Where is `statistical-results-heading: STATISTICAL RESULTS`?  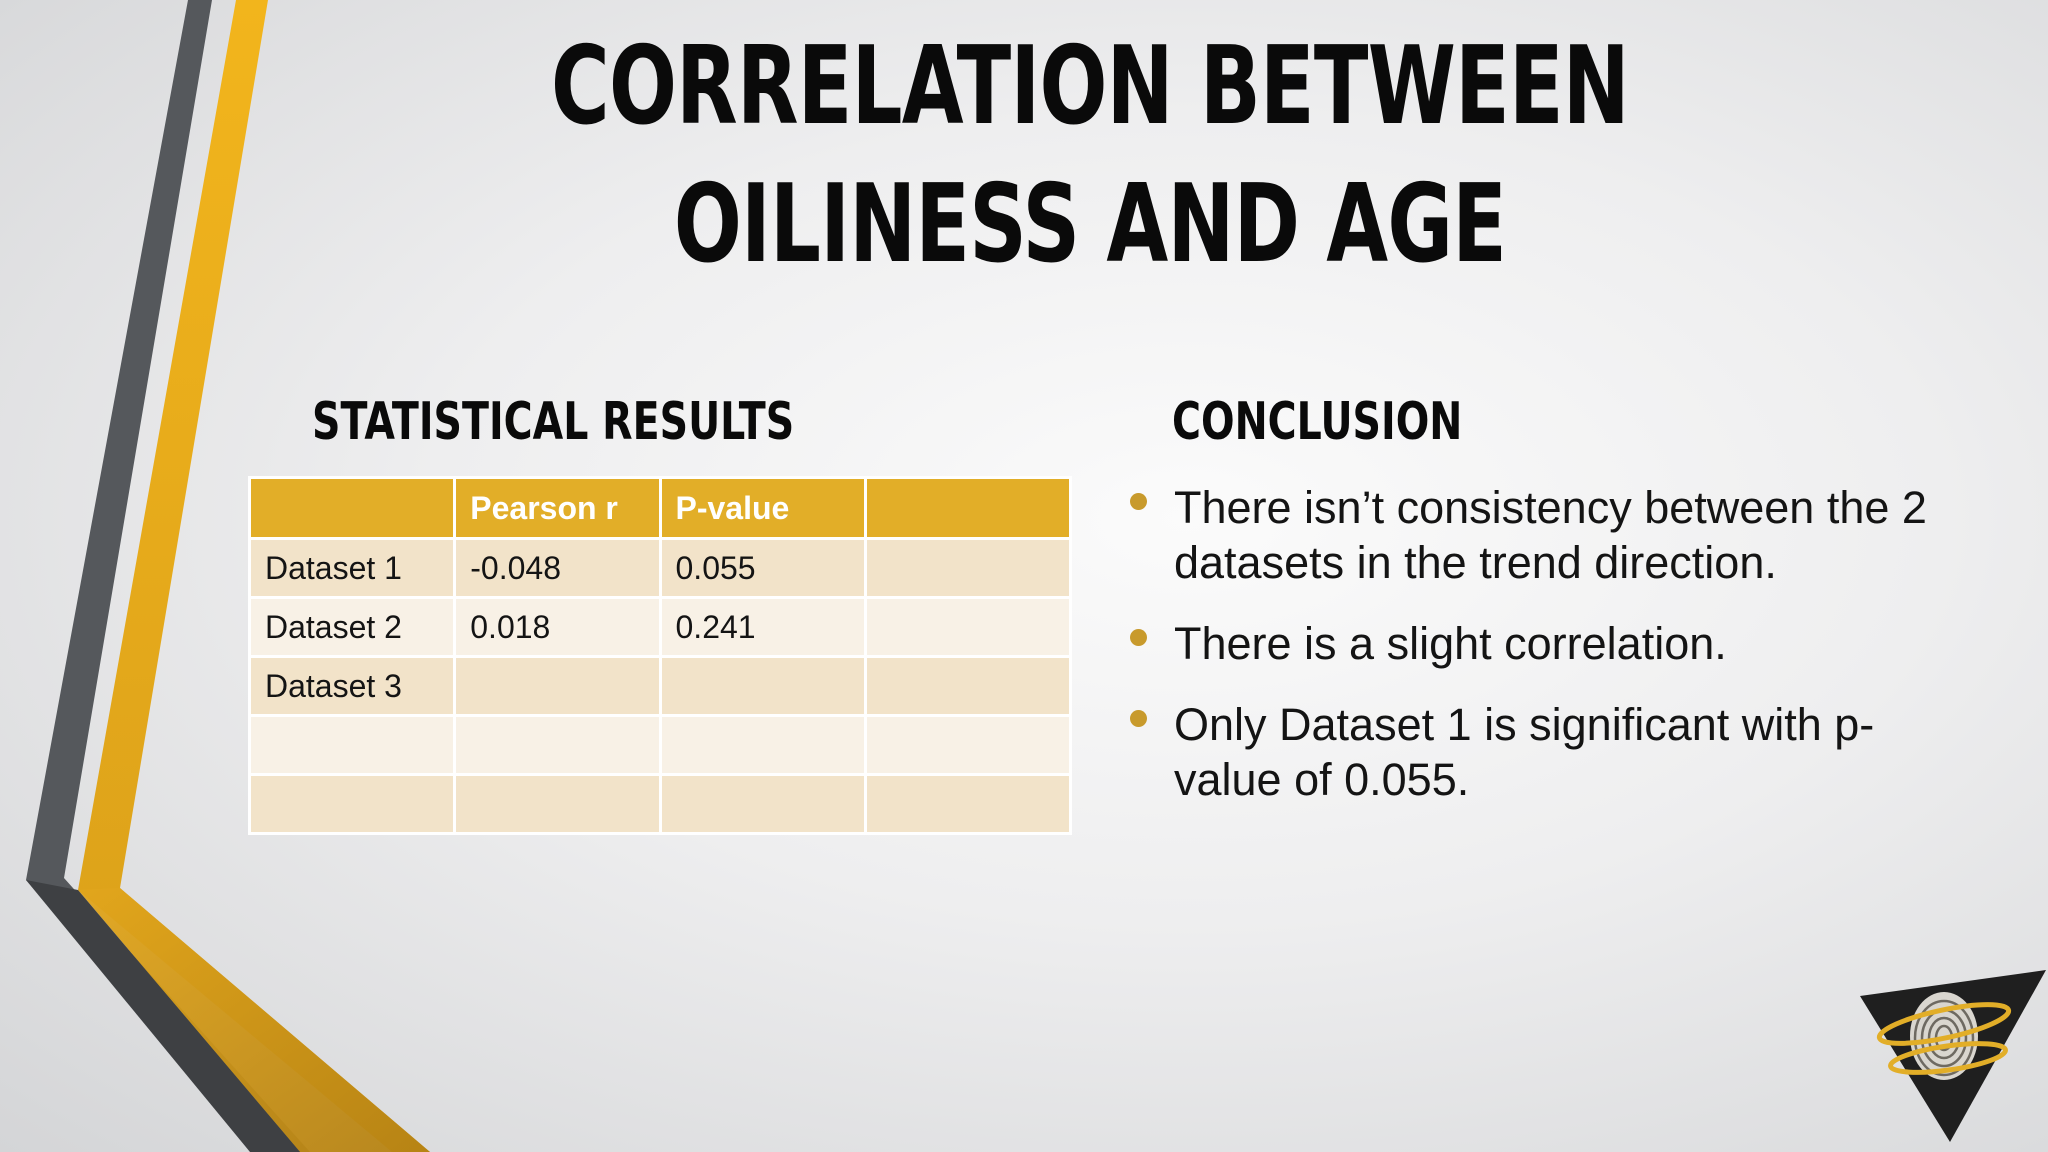 statistical-results-heading: STATISTICAL RESULTS is located at coordinates (553, 422).